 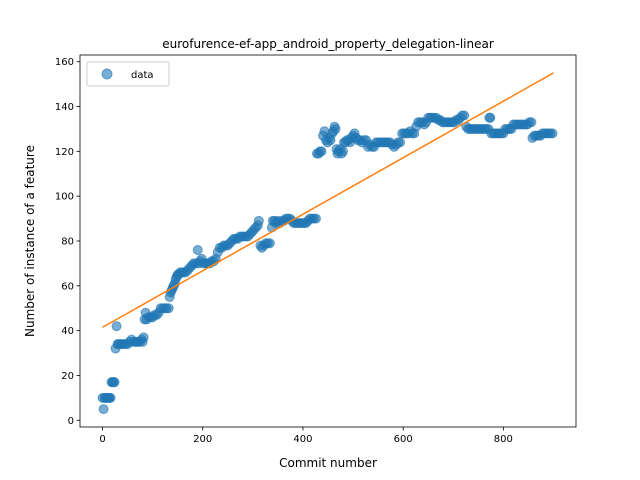 I want to click on y-tick-label: 140, so click(x=64, y=107).